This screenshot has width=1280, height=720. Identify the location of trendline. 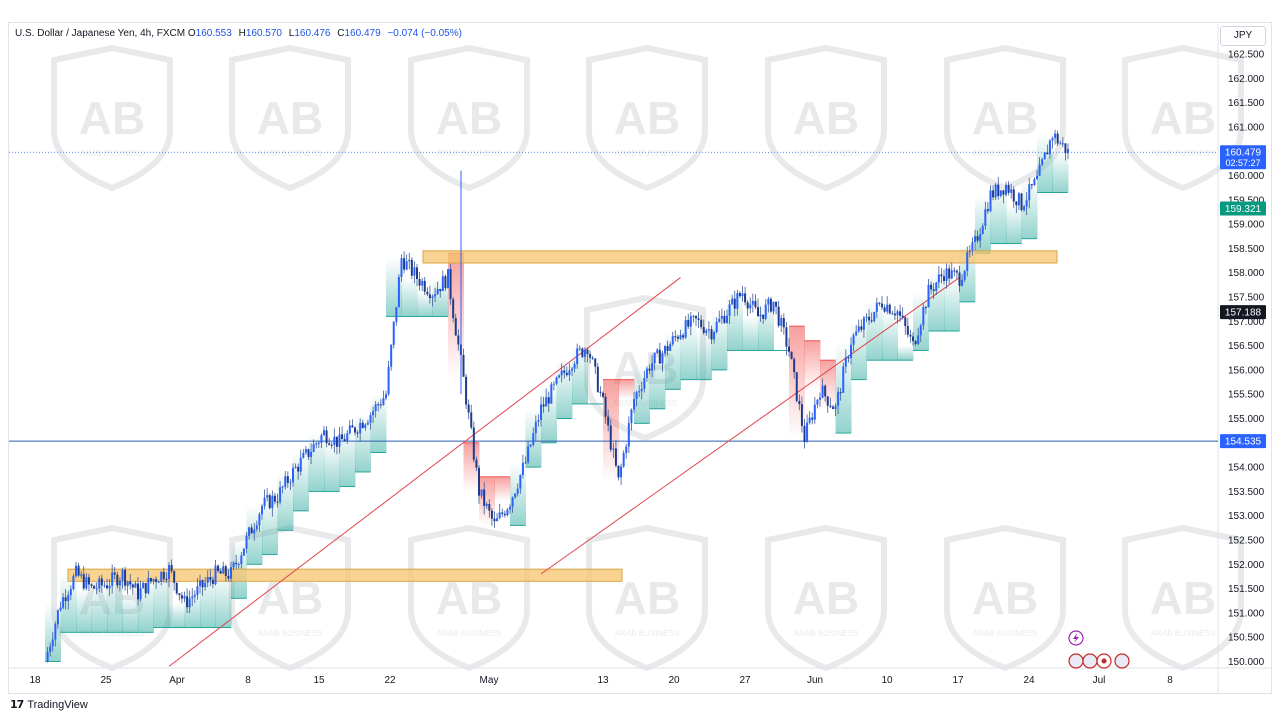
(750, 426).